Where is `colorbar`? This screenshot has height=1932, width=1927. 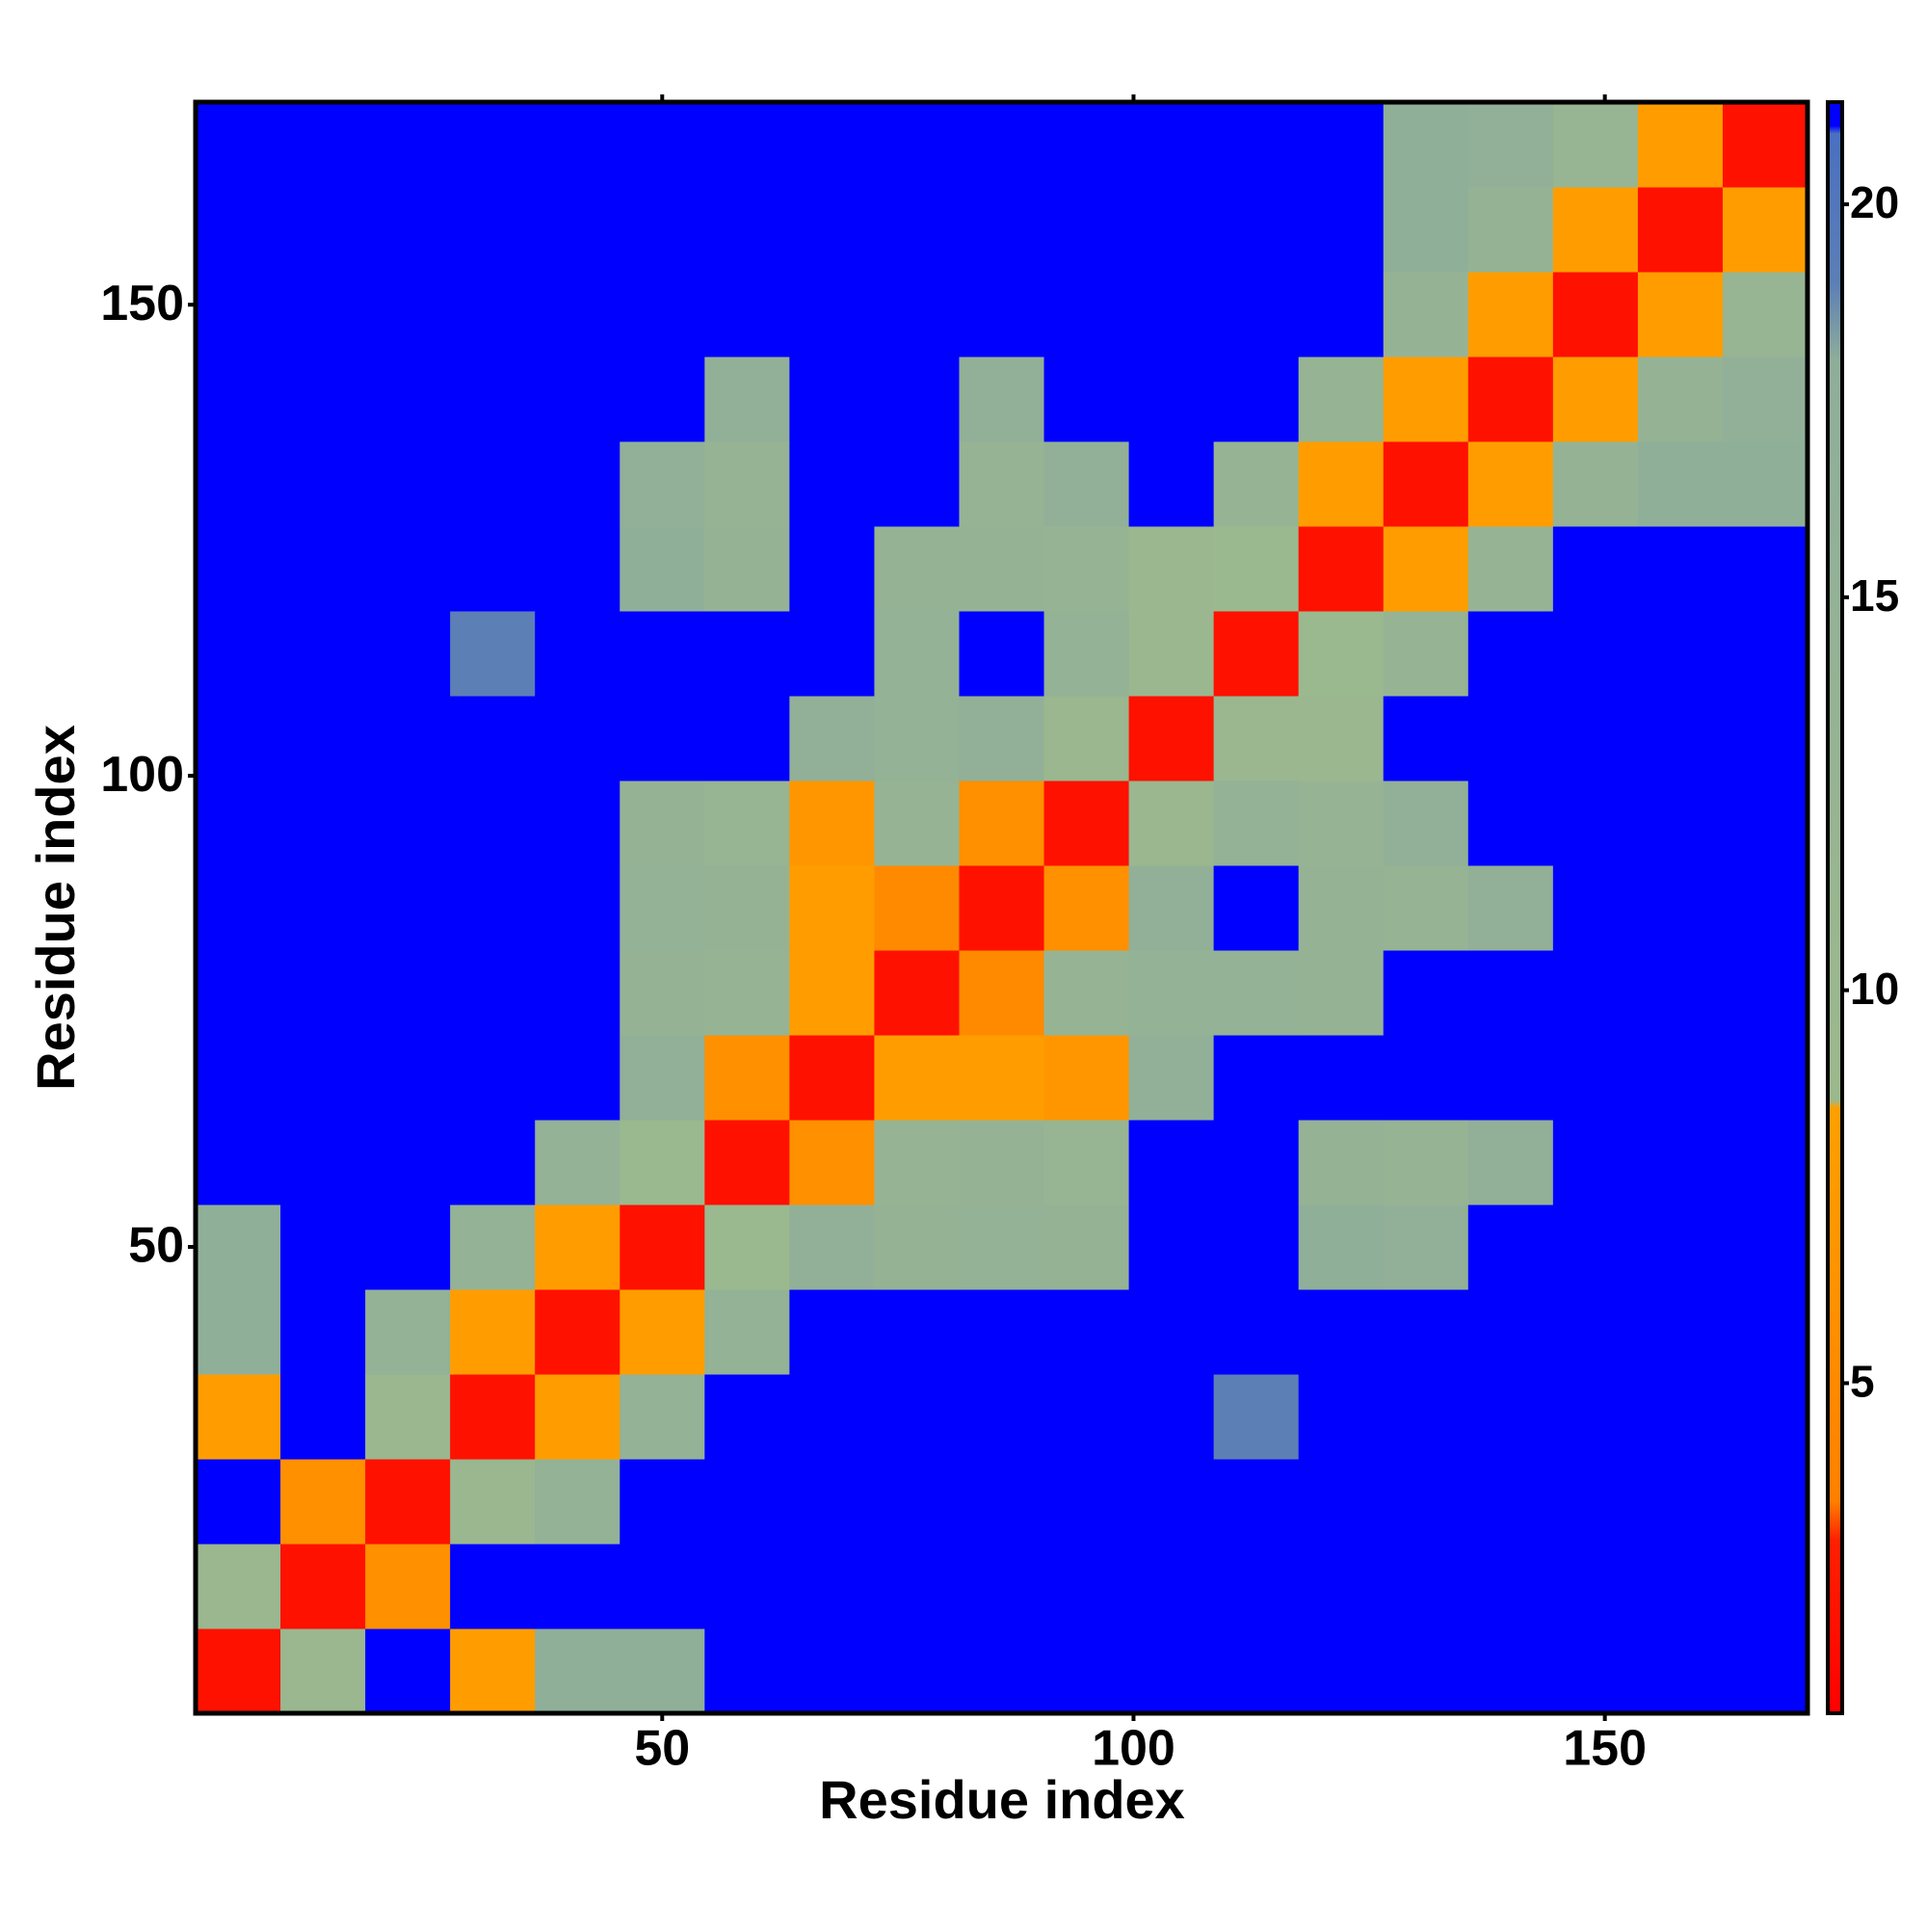
colorbar is located at coordinates (1835, 907).